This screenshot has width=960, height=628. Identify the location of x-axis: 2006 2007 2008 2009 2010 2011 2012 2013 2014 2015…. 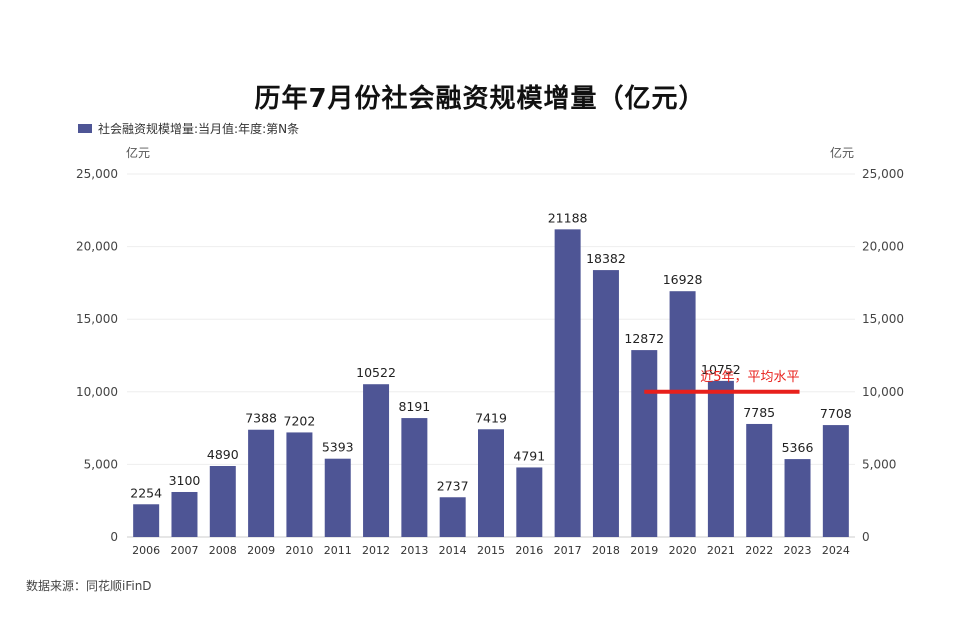
(491, 550).